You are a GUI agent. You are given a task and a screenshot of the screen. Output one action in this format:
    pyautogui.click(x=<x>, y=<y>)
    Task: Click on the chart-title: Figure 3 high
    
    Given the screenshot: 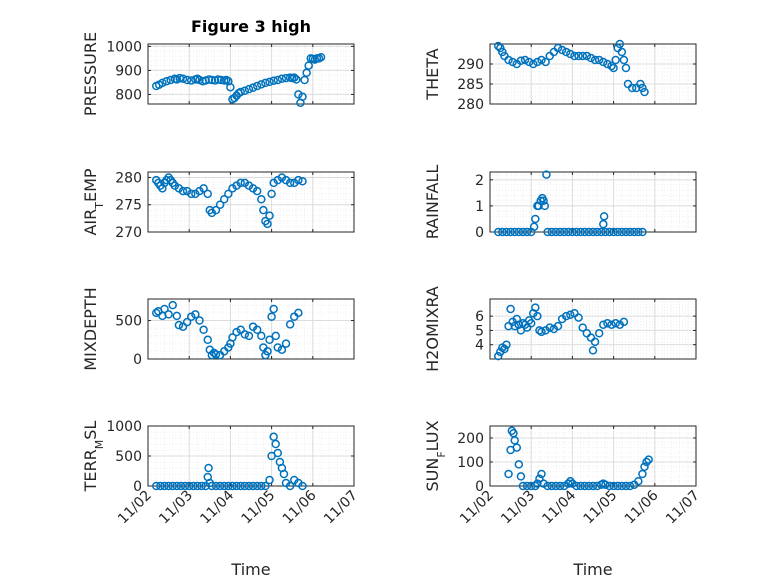 What is the action you would take?
    pyautogui.click(x=251, y=26)
    